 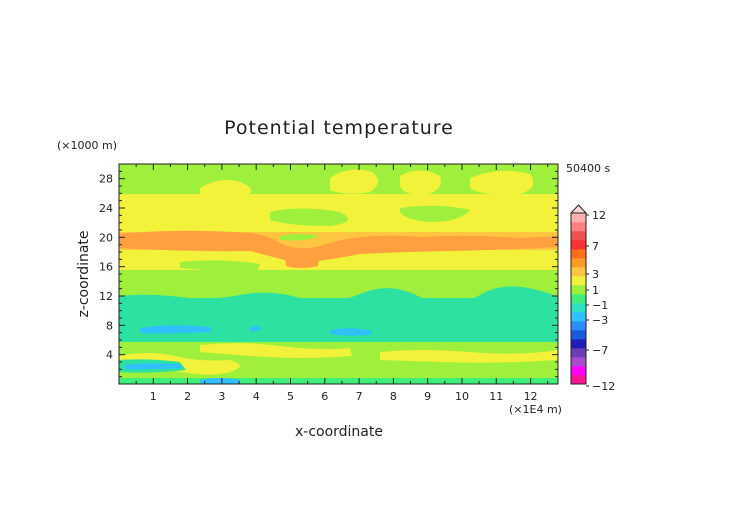 I want to click on y-unit-label: (×1000 m), so click(x=87, y=145).